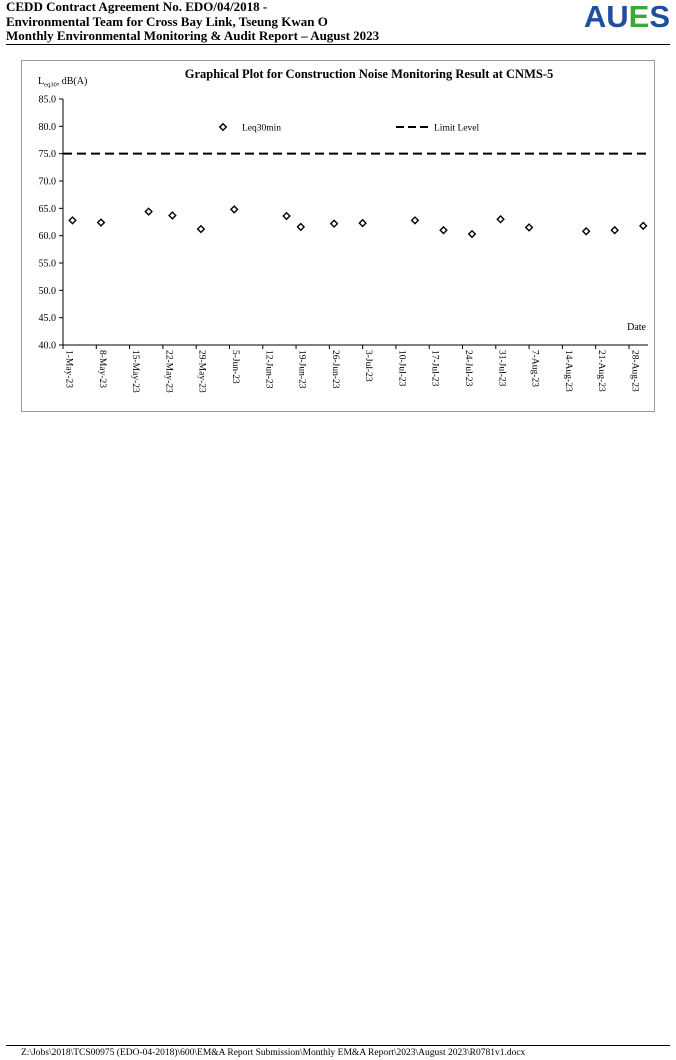 This screenshot has height=1060, width=676. I want to click on logo-letter-a: A, so click(595, 17).